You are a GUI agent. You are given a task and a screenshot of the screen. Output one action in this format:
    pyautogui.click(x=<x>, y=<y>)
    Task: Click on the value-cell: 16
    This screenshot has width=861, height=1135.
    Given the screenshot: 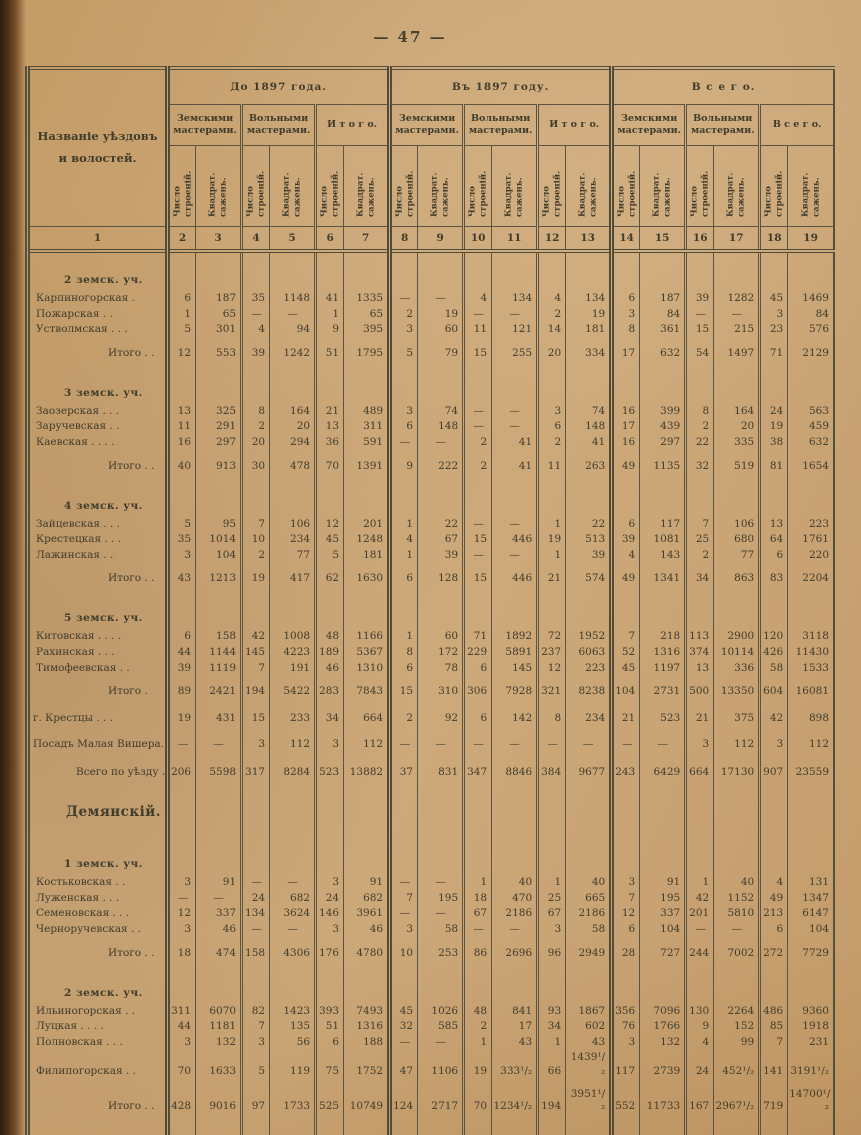 What is the action you would take?
    pyautogui.click(x=180, y=442)
    